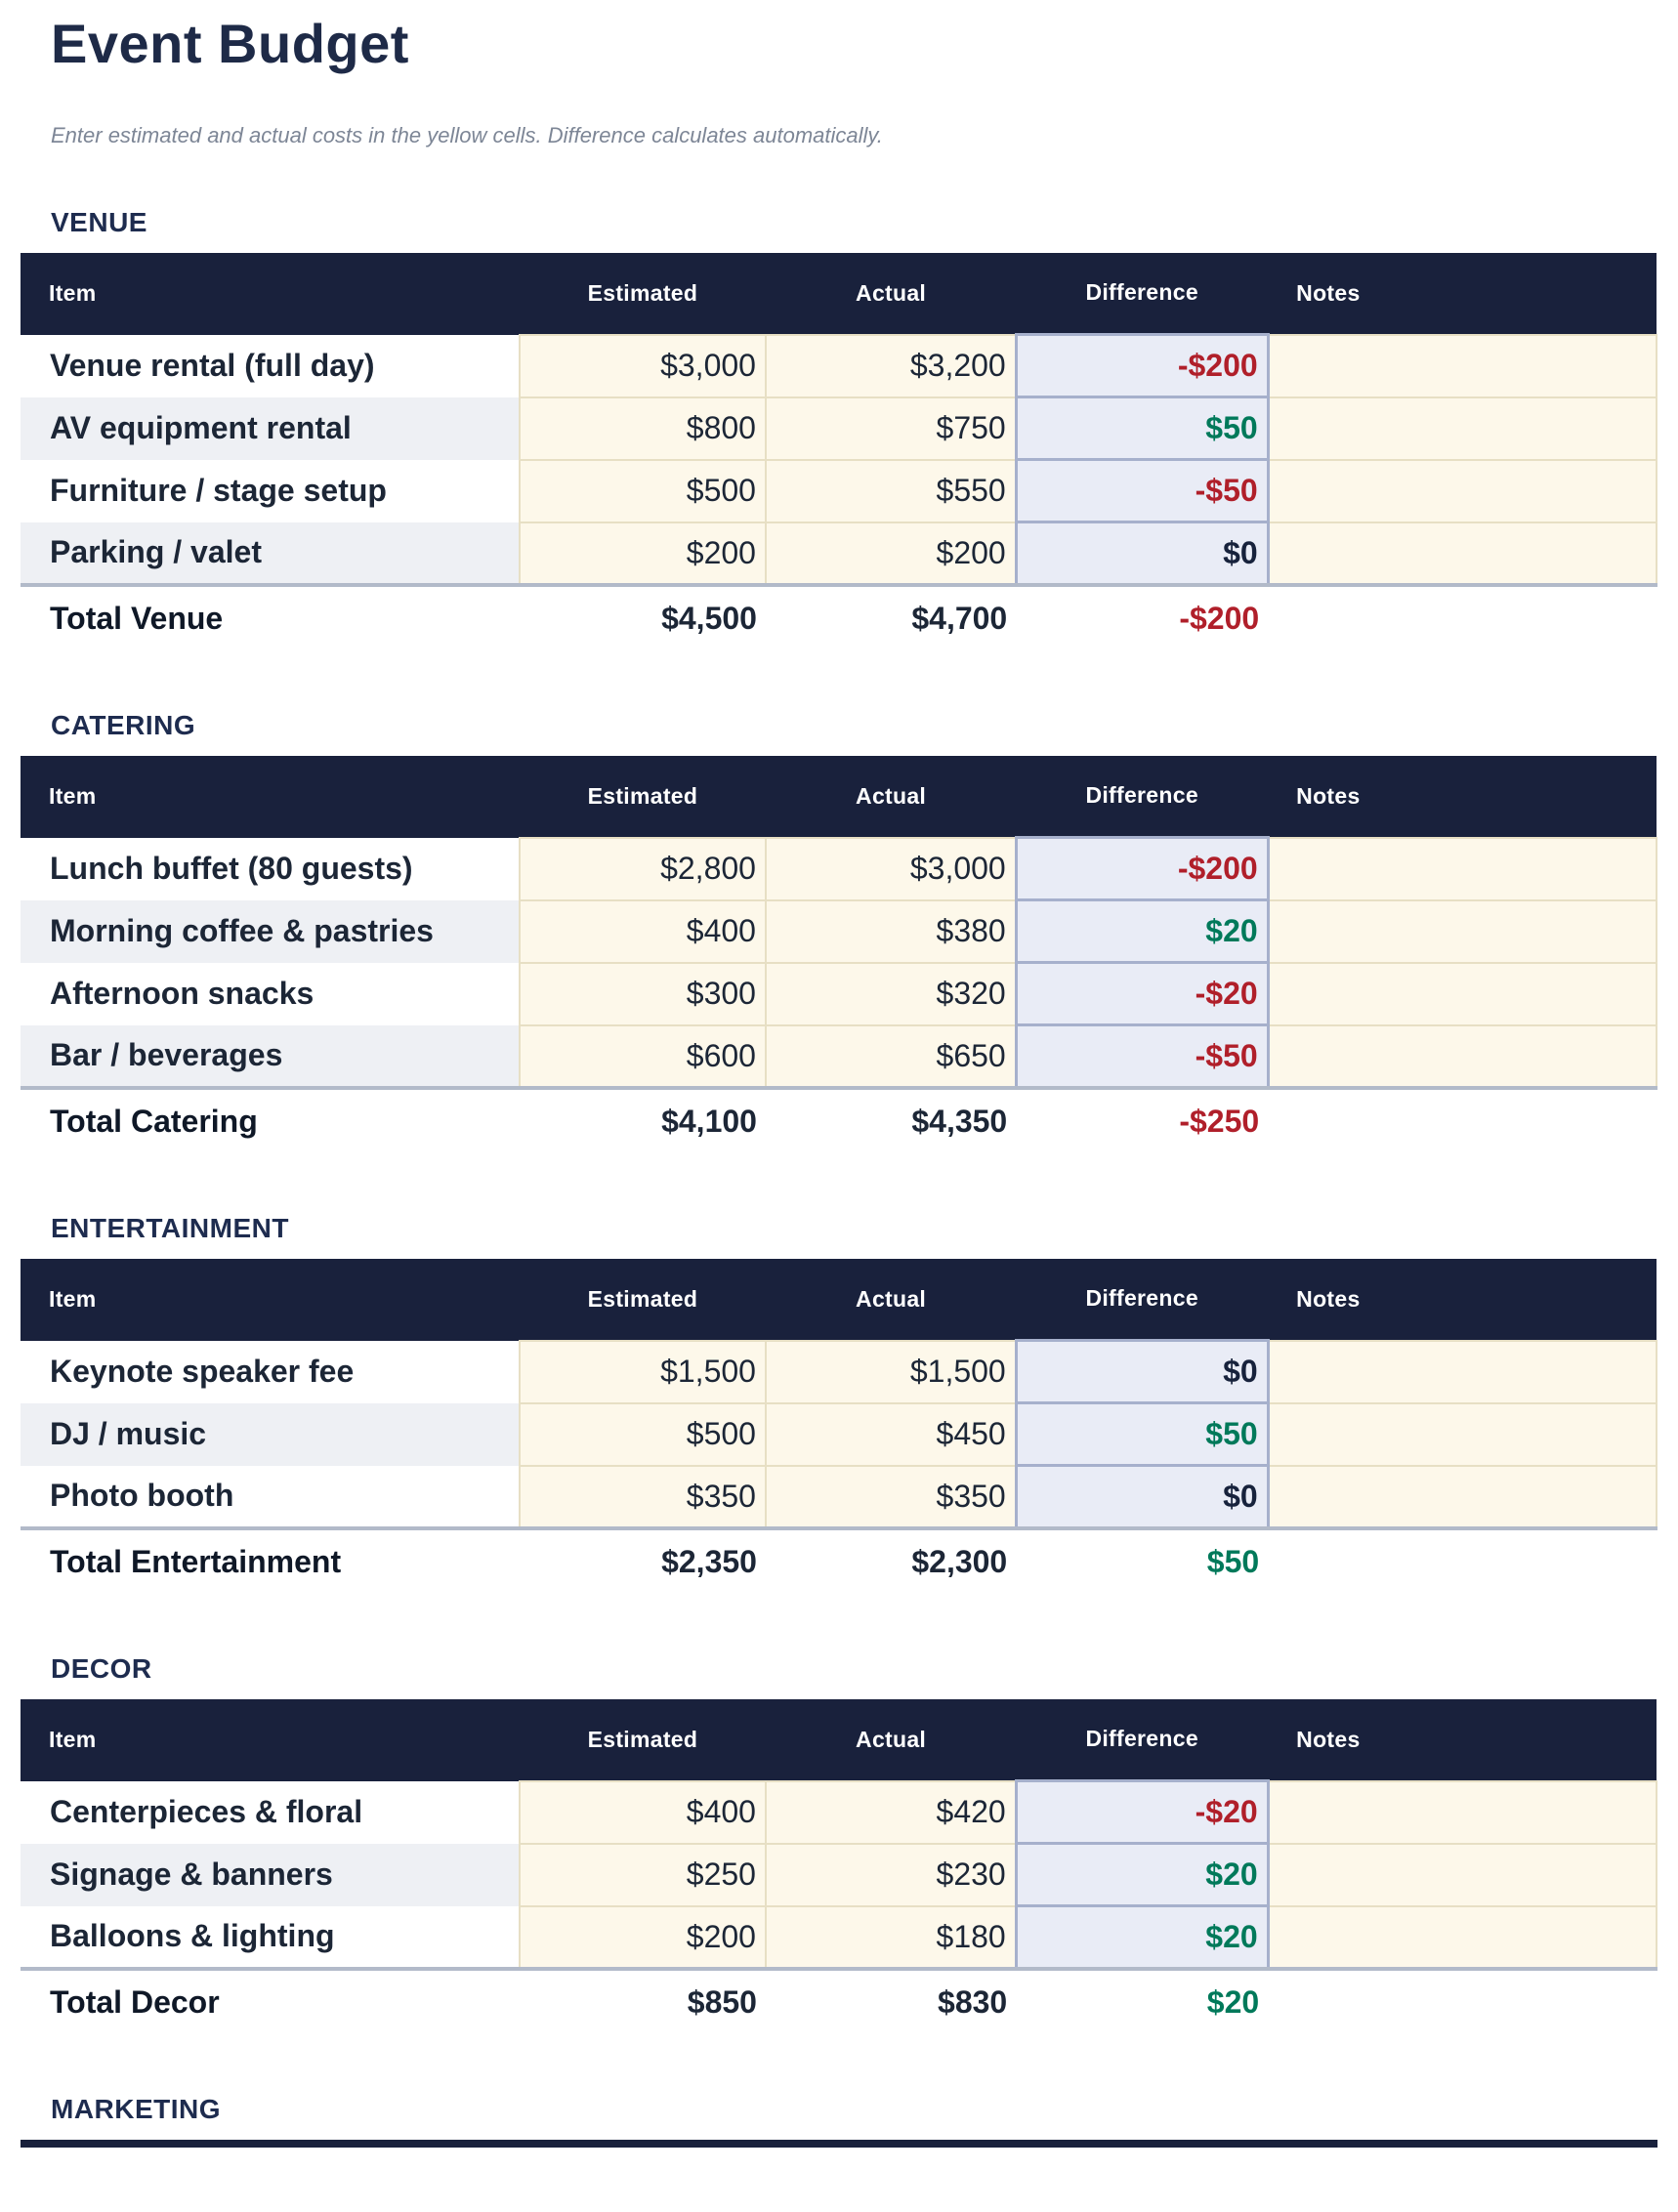  Describe the element at coordinates (891, 993) in the screenshot. I see `actual-cell: $320` at that location.